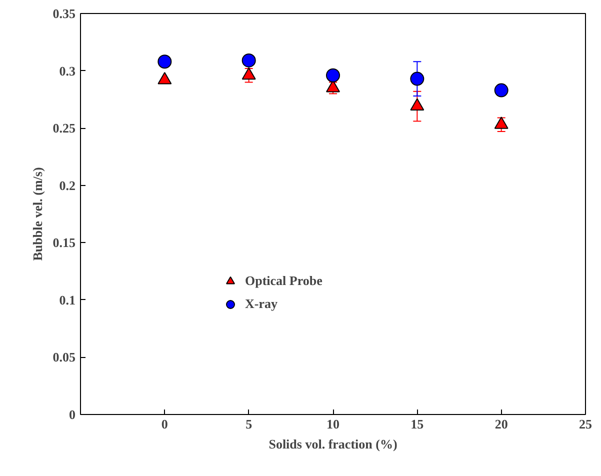 This screenshot has width=601, height=476. What do you see at coordinates (64, 128) in the screenshot?
I see `y-tick-label: 0.25` at bounding box center [64, 128].